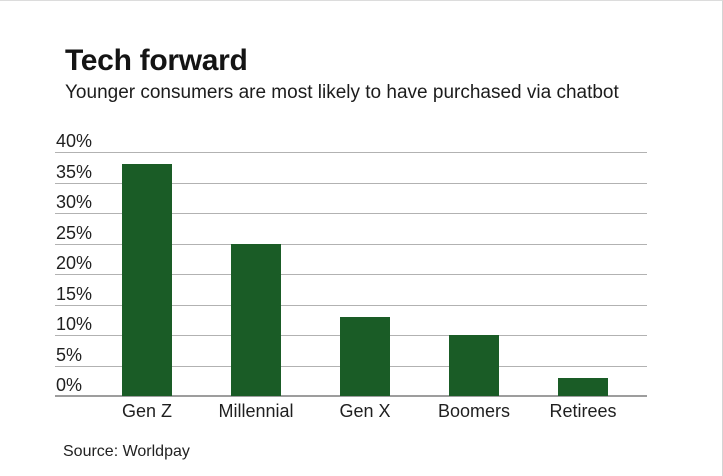 The width and height of the screenshot is (723, 476). I want to click on x-category-label-retirees: Retirees, so click(583, 411).